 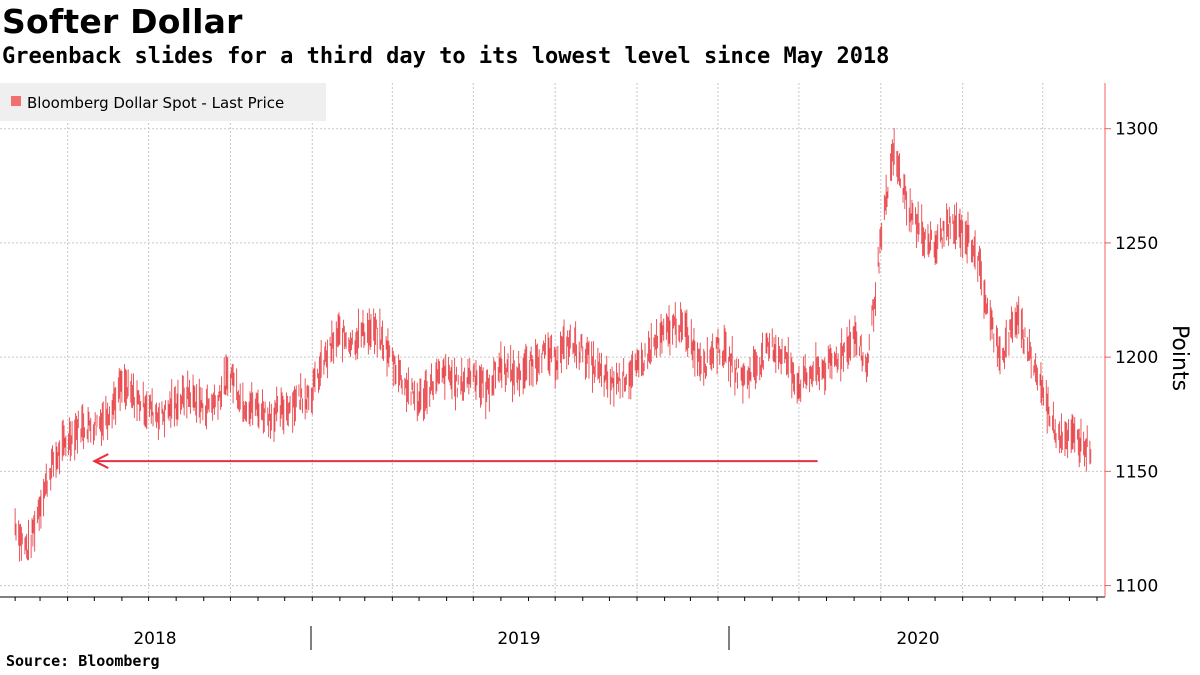 What do you see at coordinates (1136, 130) in the screenshot?
I see `y-tick-label: 1300` at bounding box center [1136, 130].